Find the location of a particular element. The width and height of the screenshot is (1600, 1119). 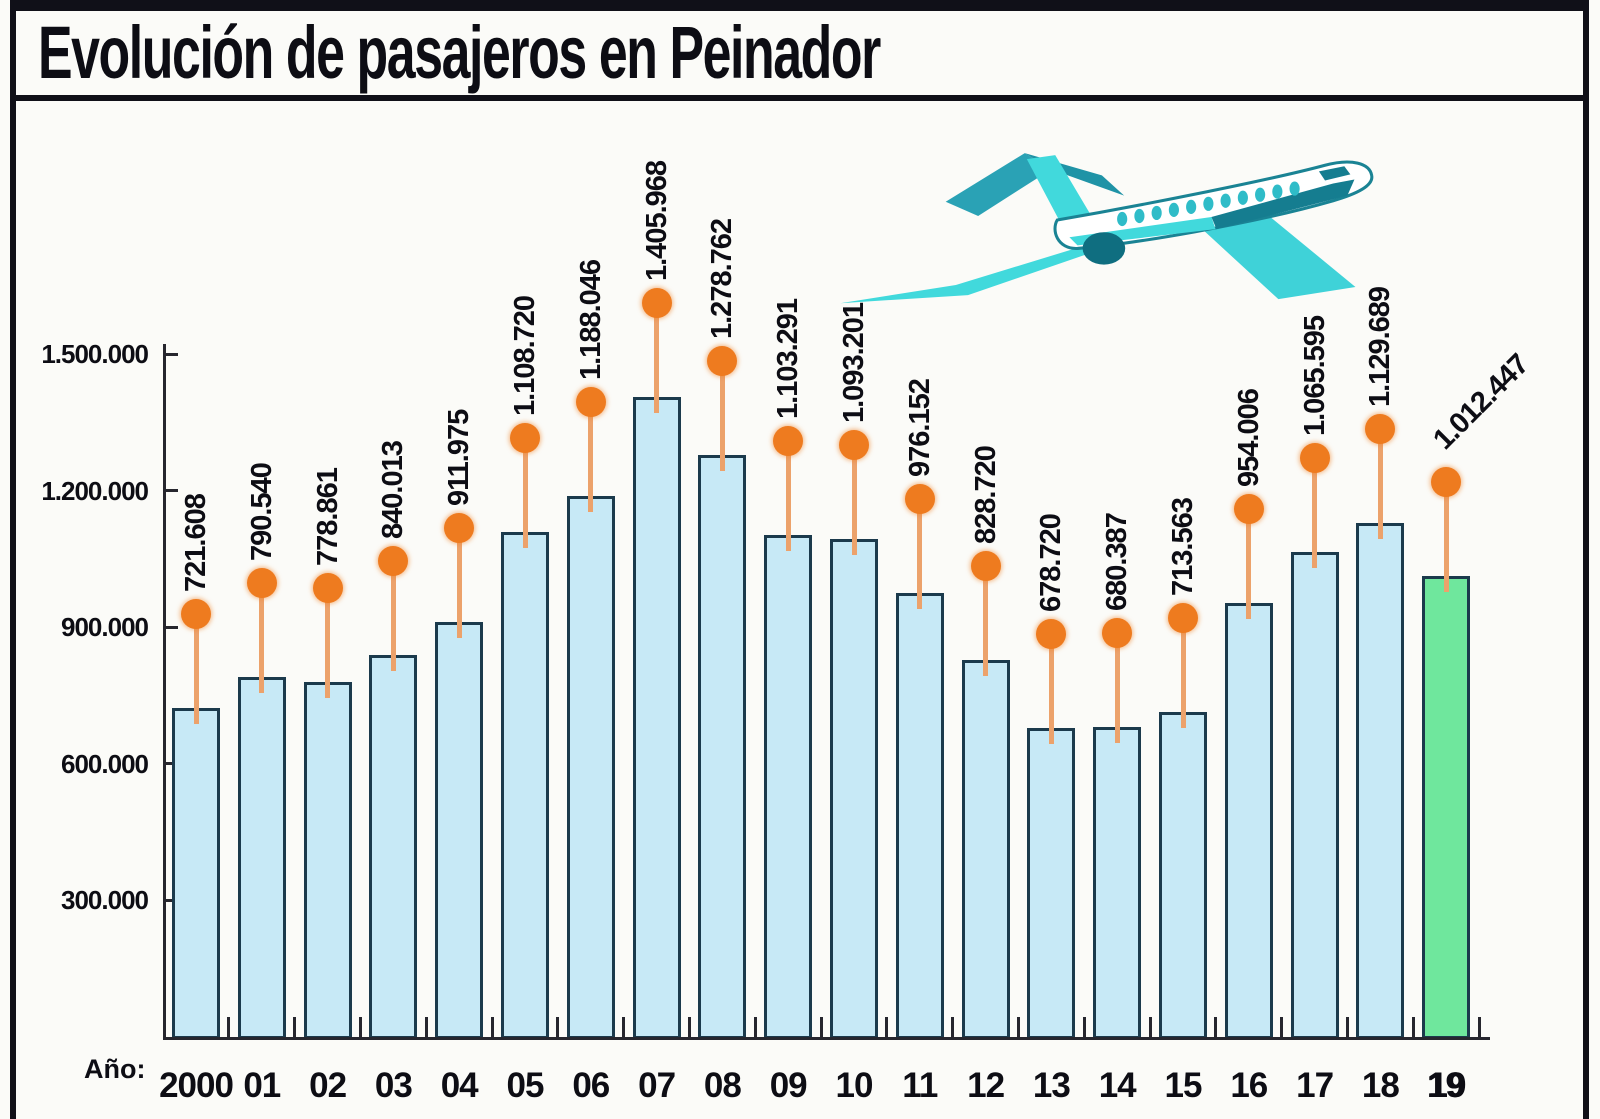

value-label: 828.720 is located at coordinates (985, 494).